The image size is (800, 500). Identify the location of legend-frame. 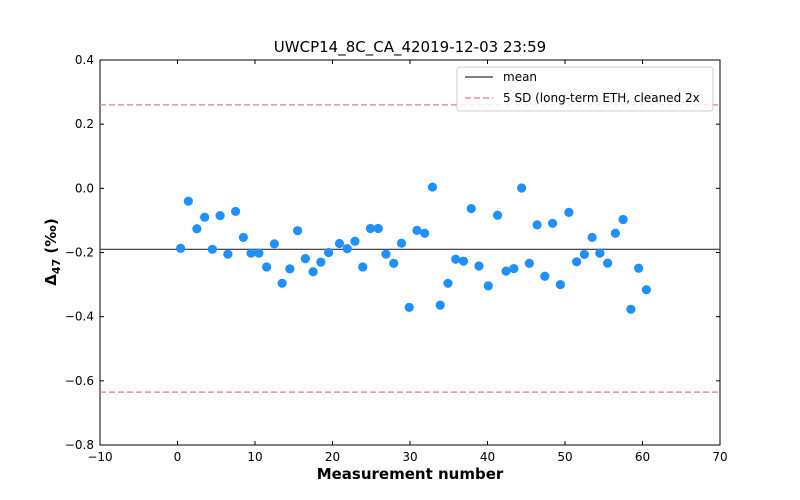
(585, 89).